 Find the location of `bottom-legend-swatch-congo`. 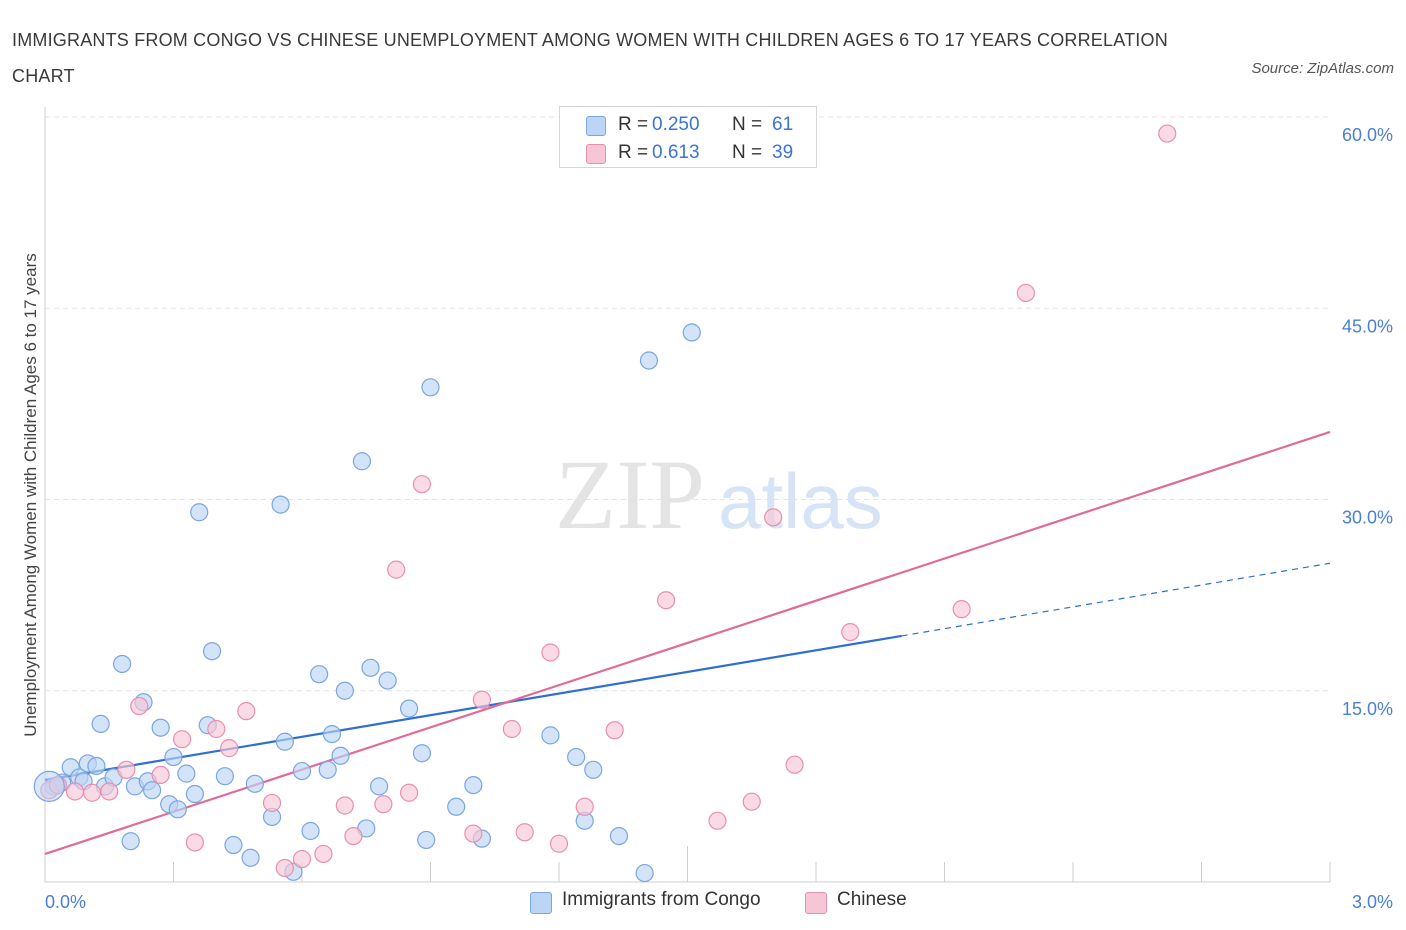

bottom-legend-swatch-congo is located at coordinates (541, 903).